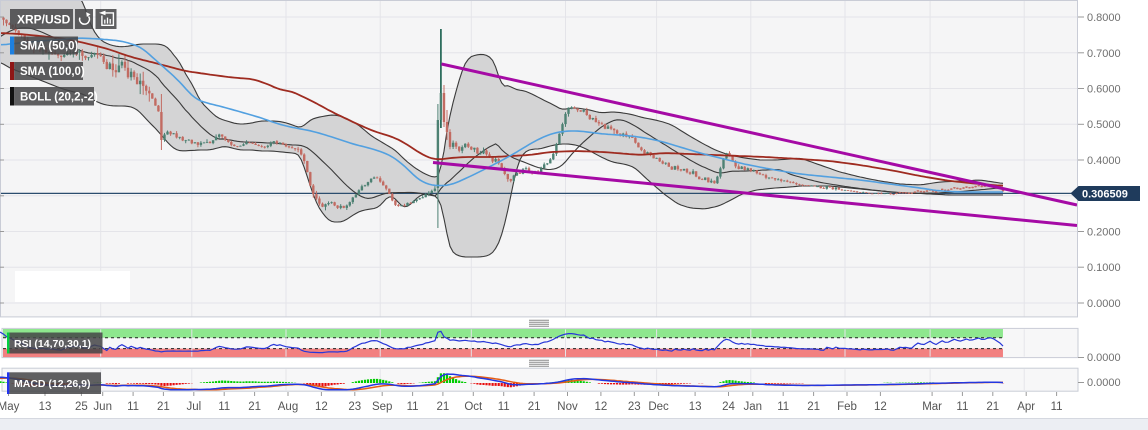  What do you see at coordinates (44, 19) in the screenshot?
I see `svg-text: XRP/USD` at bounding box center [44, 19].